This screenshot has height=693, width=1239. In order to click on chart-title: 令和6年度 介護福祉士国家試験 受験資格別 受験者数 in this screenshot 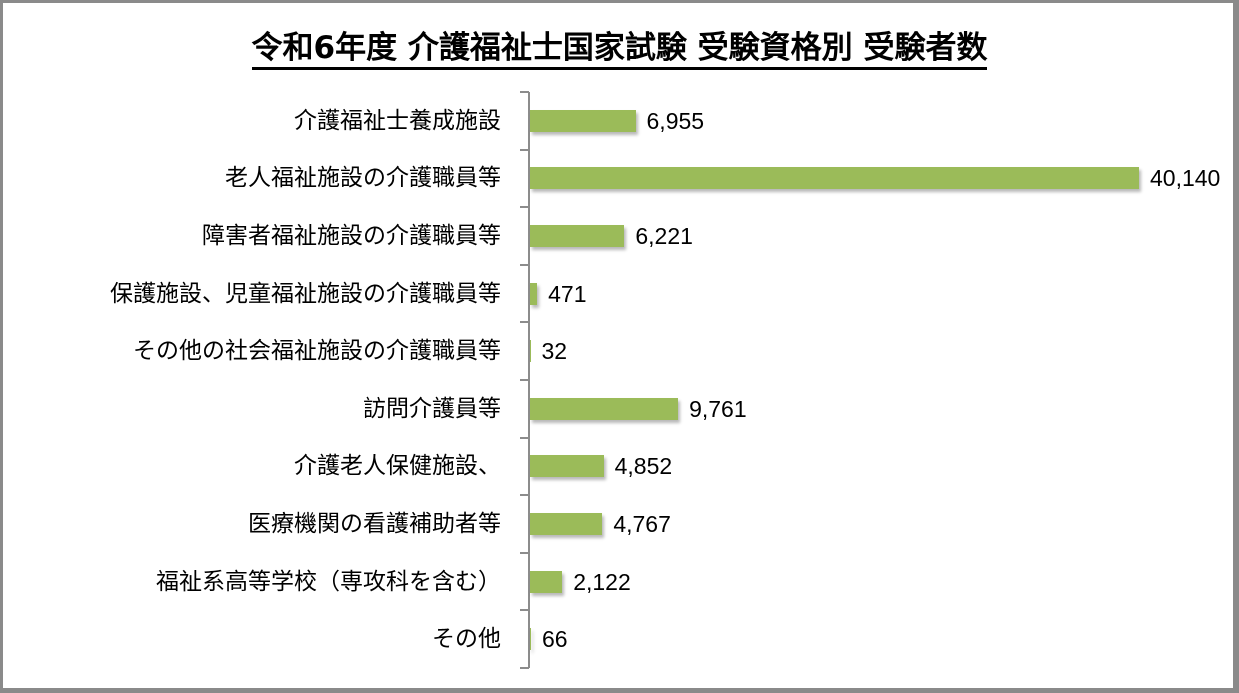, I will do `click(619, 46)`.